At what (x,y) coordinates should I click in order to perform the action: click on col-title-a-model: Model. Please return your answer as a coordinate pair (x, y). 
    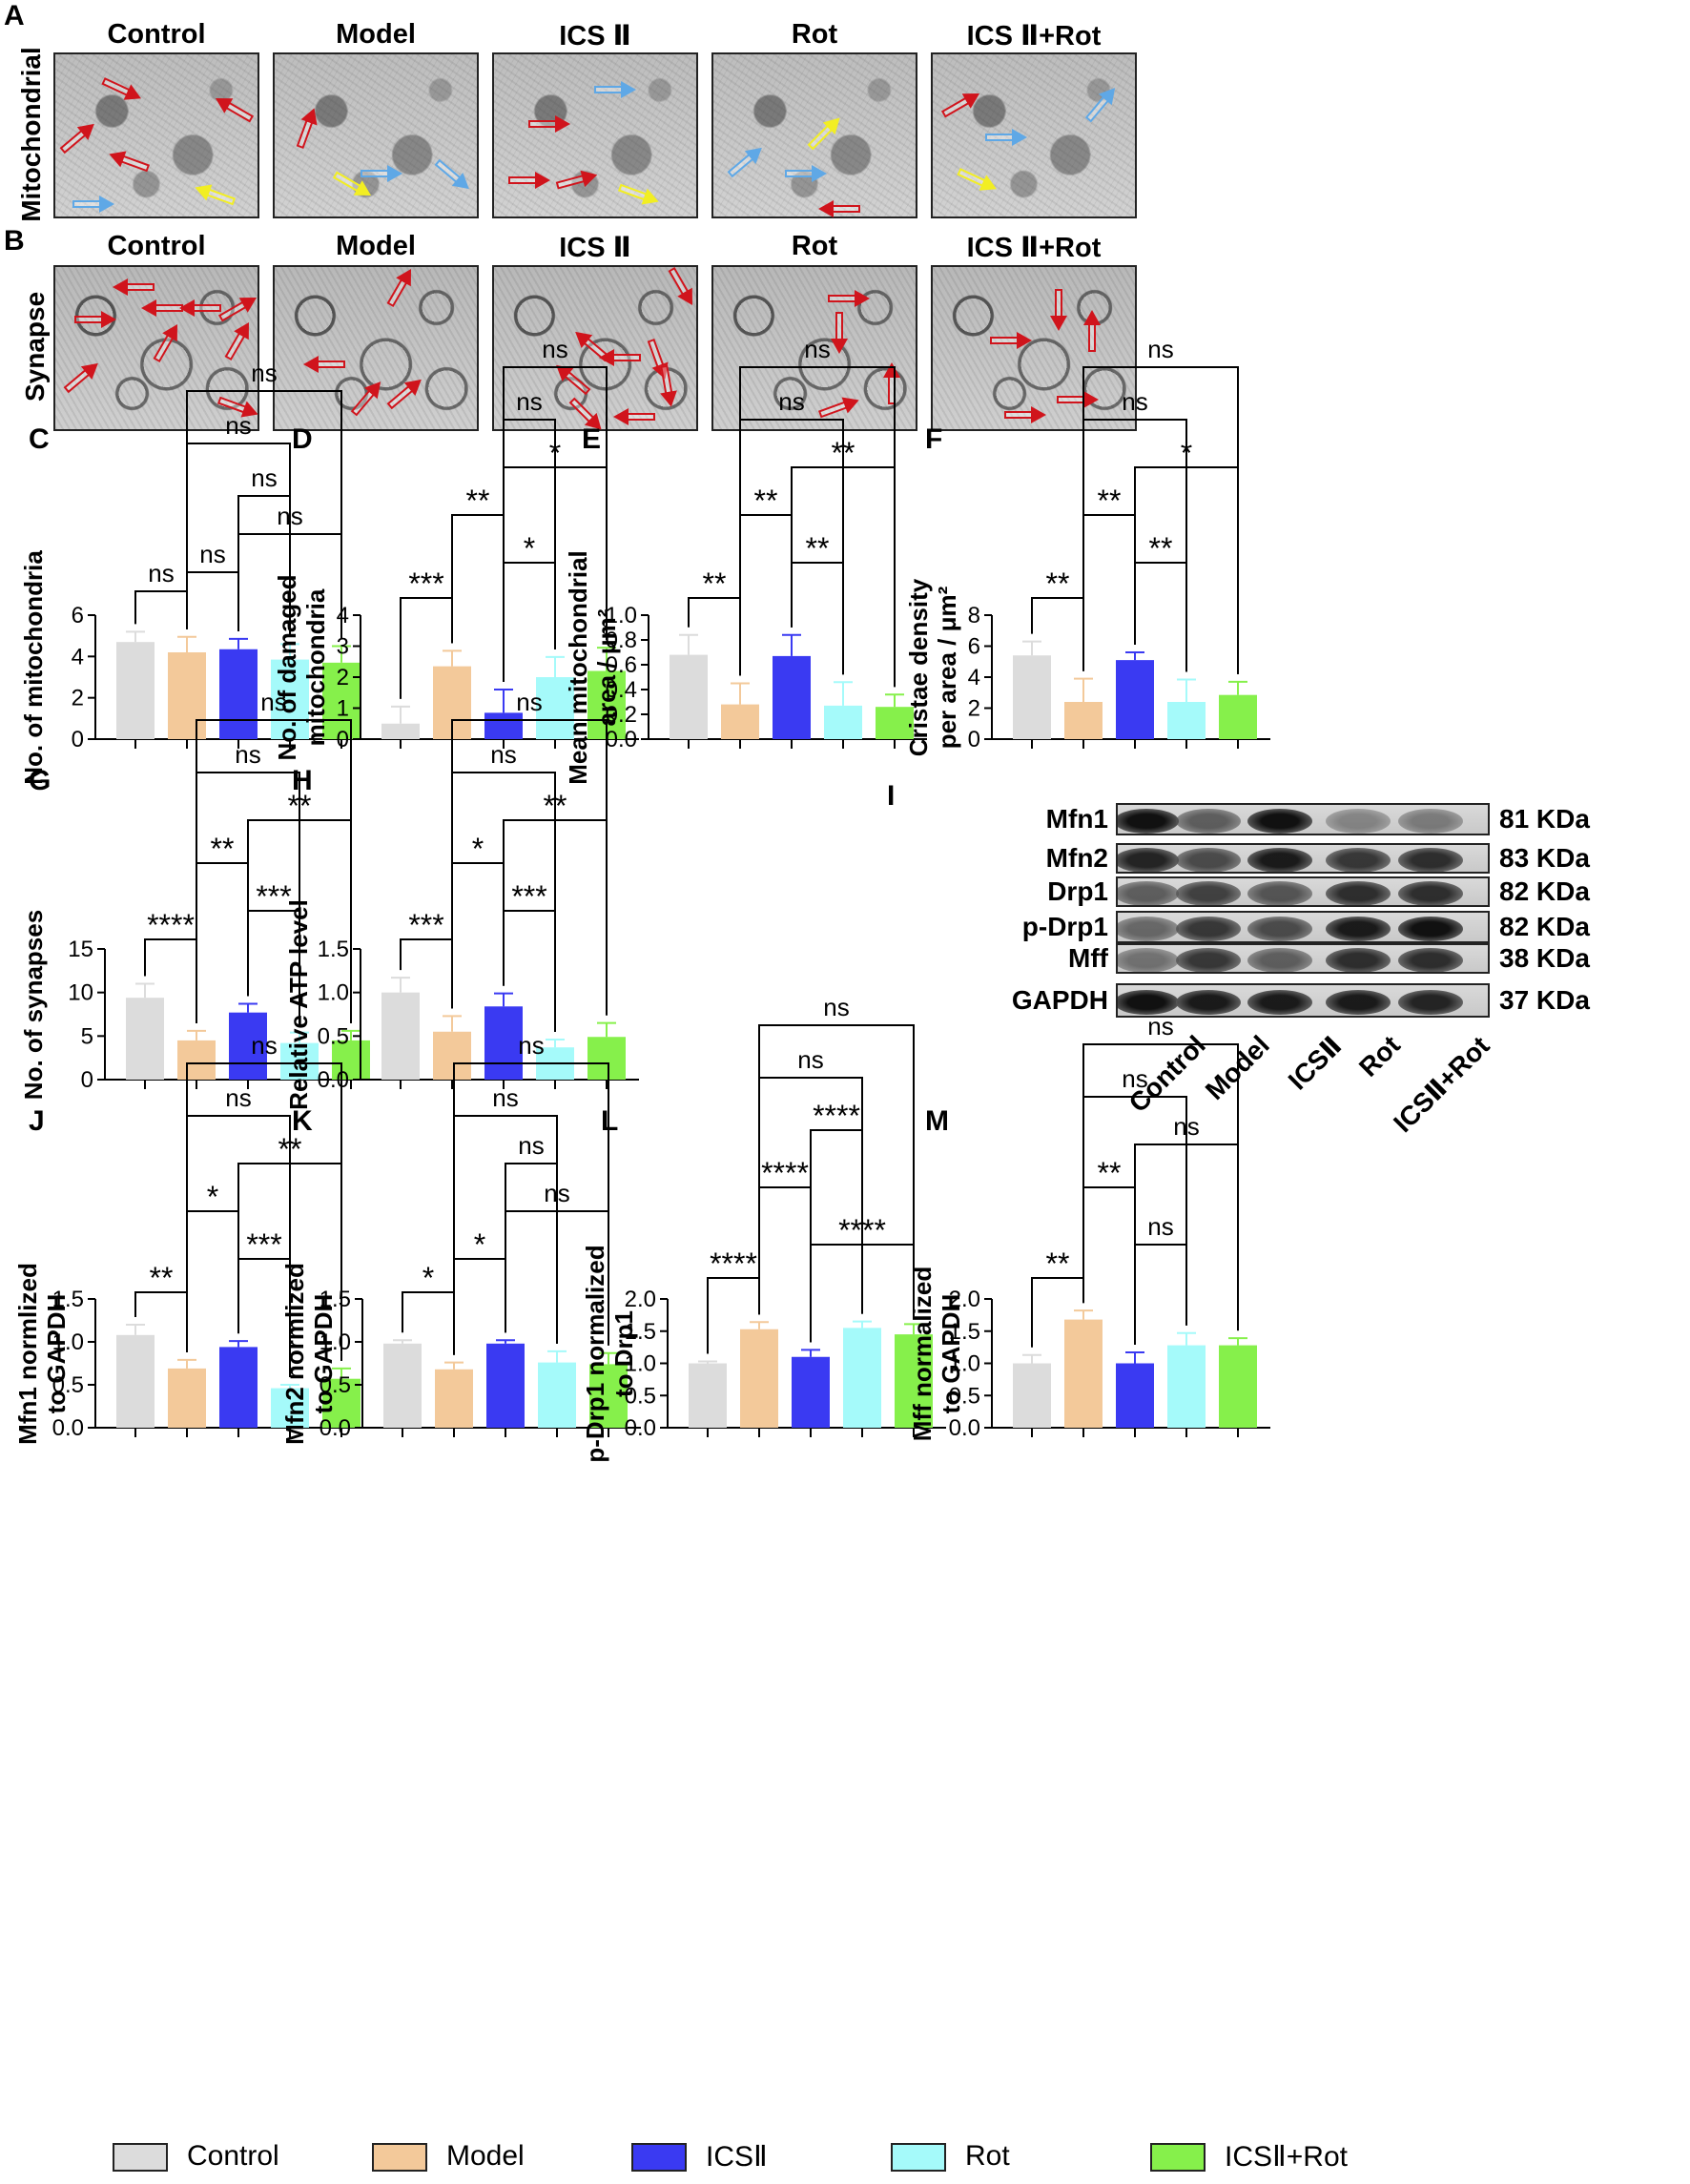
    Looking at the image, I should click on (376, 35).